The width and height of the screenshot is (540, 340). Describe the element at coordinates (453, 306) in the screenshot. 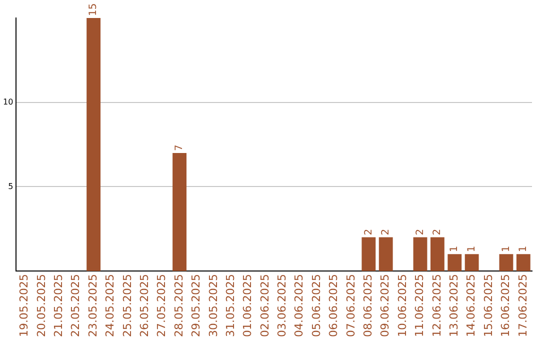

I see `x-tick-label: 13.06.2025` at that location.